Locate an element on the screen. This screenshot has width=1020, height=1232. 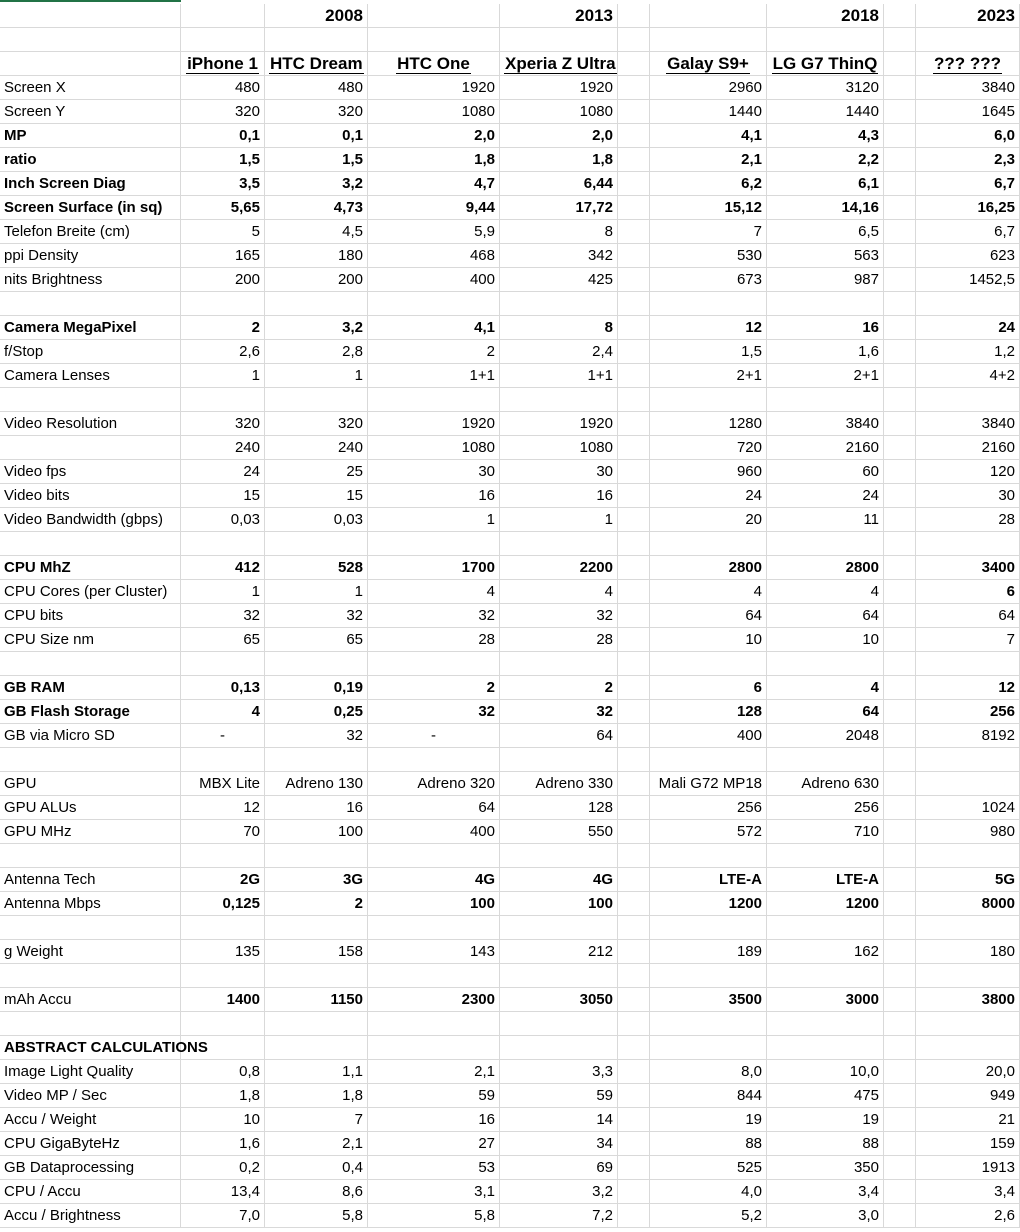
value-cell: 2,0 is located at coordinates (559, 136).